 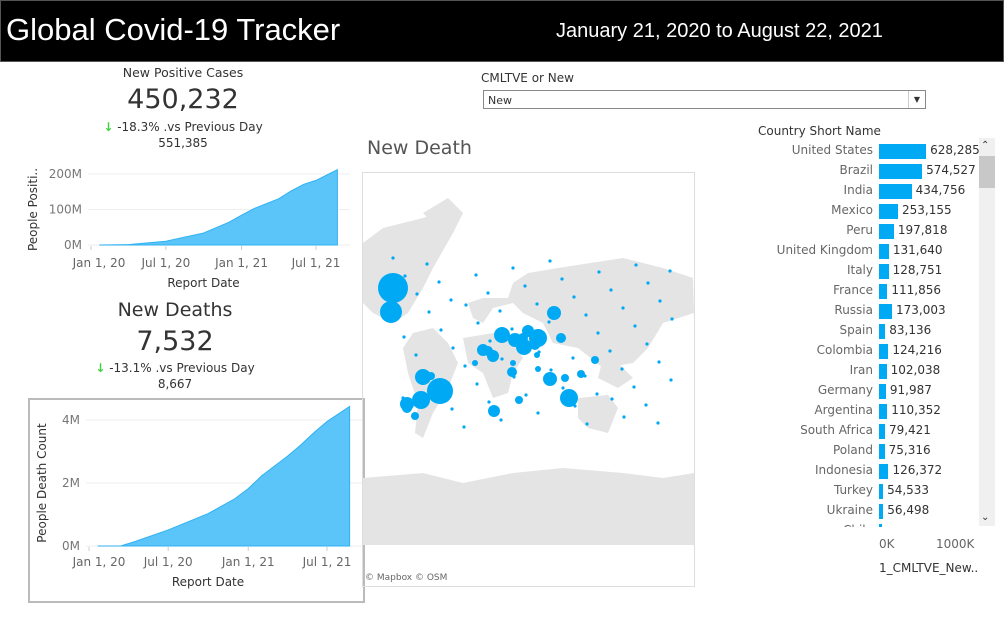 I want to click on area-series, so click(x=224, y=476).